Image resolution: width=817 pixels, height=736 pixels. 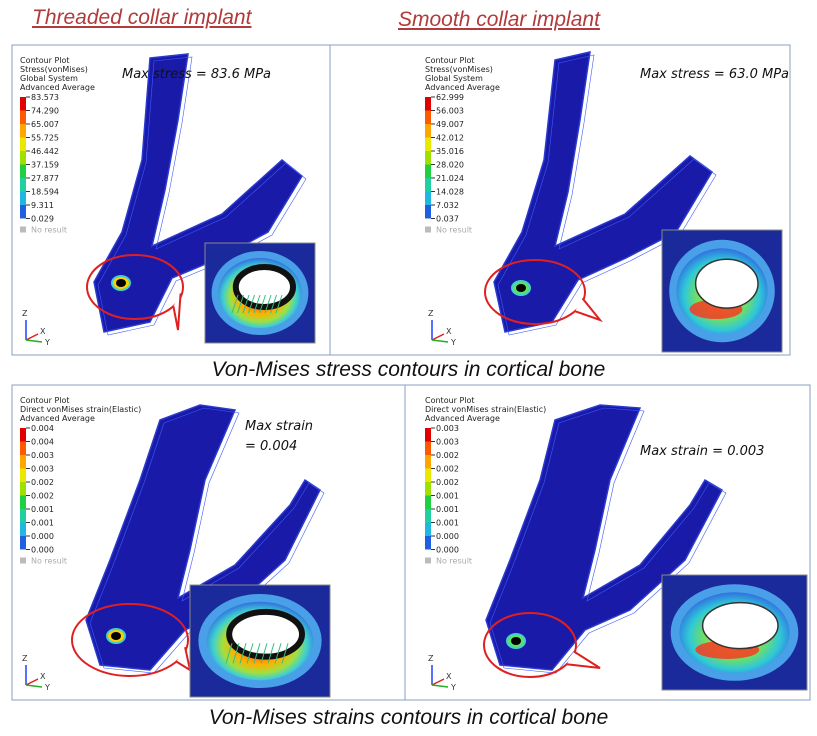 I want to click on colorbar-label: 37.159, so click(x=45, y=165).